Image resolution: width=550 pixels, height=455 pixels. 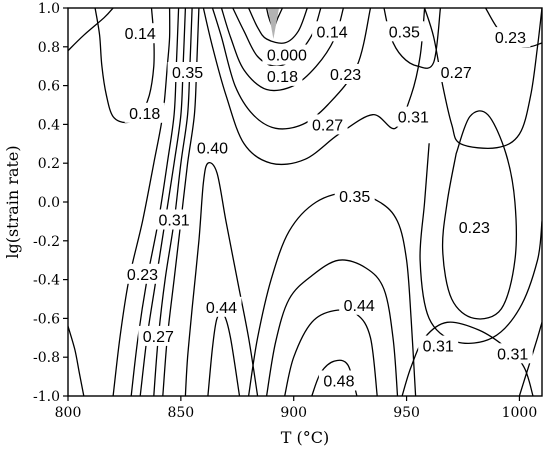 I want to click on y-tick-label: 0.2, so click(x=49, y=164).